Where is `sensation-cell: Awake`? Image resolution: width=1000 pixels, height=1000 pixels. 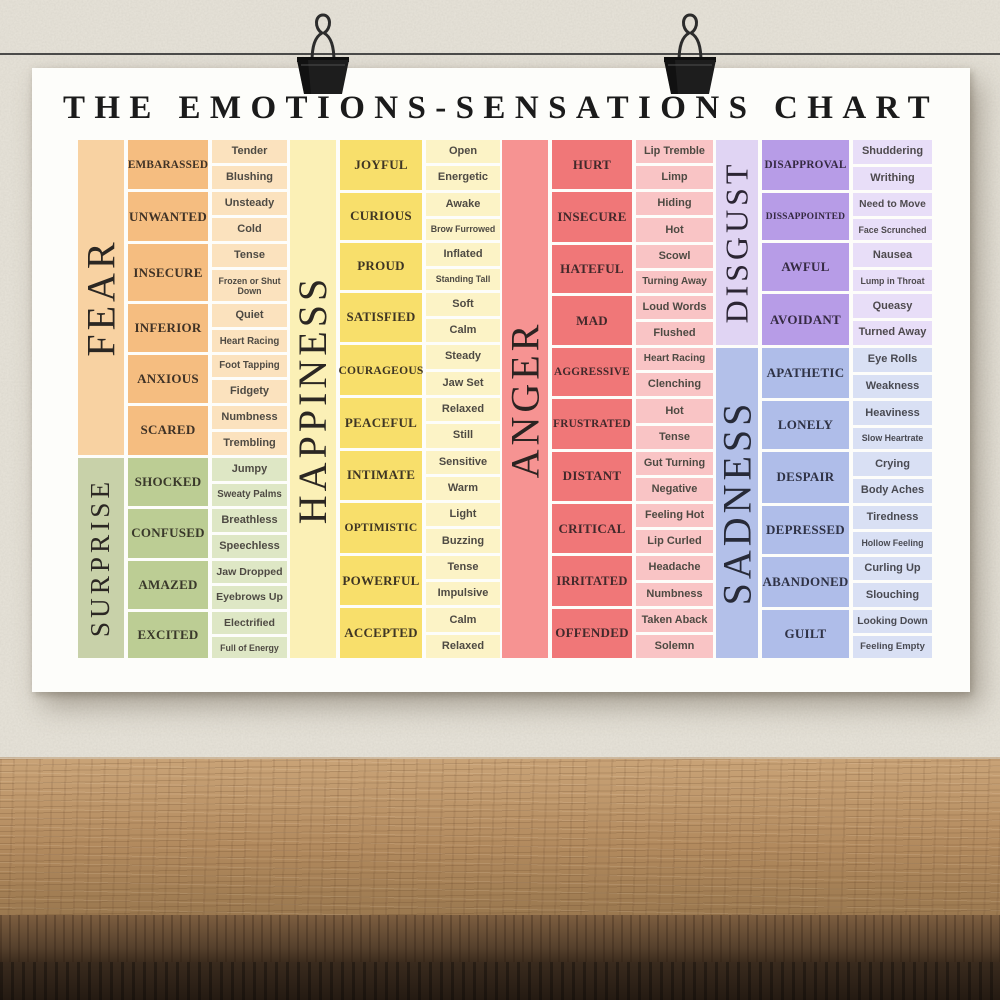 sensation-cell: Awake is located at coordinates (463, 204).